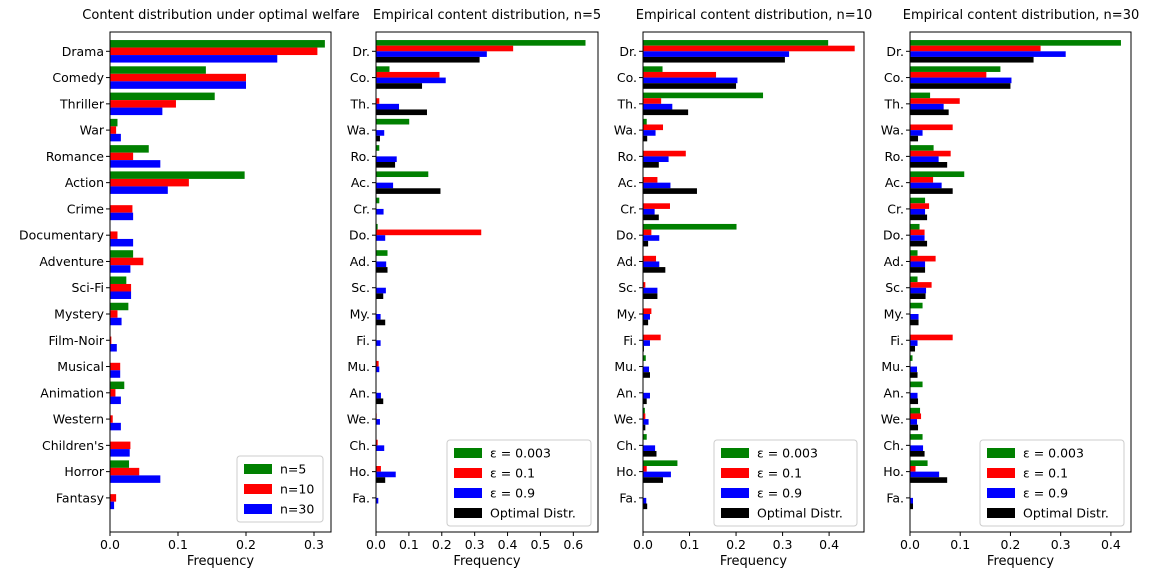 This screenshot has height=571, width=1151. What do you see at coordinates (653, 127) in the screenshot?
I see `bar-0-1-wa` at bounding box center [653, 127].